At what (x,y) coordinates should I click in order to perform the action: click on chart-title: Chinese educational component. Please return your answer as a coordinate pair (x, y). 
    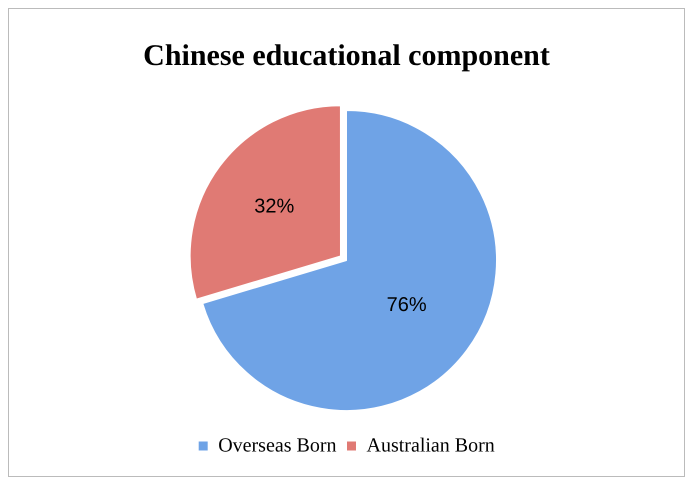
    Looking at the image, I should click on (346, 55).